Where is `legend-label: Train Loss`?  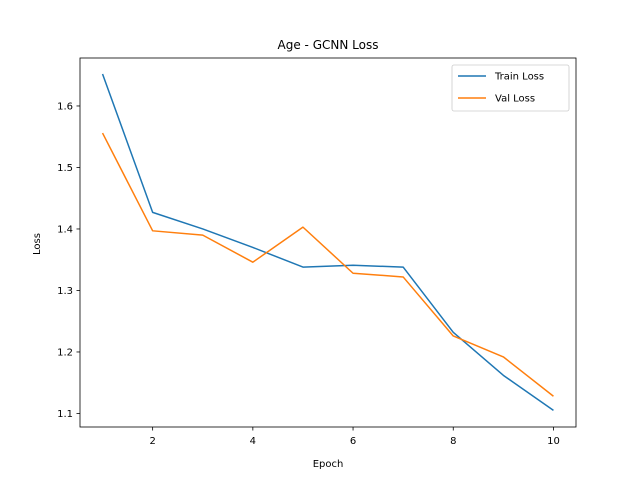 legend-label: Train Loss is located at coordinates (519, 77).